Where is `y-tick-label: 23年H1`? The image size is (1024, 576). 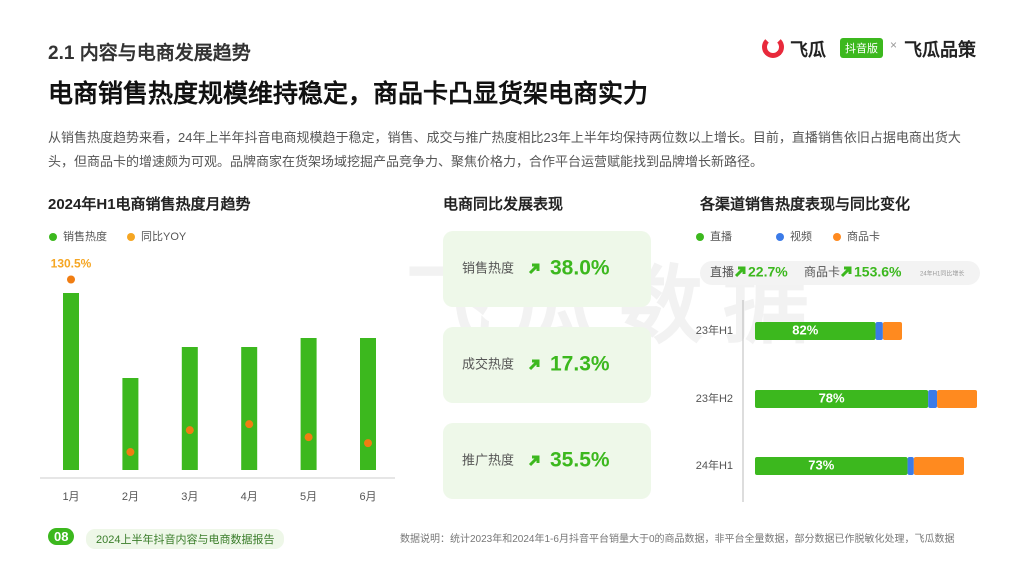 y-tick-label: 23年H1 is located at coordinates (714, 330).